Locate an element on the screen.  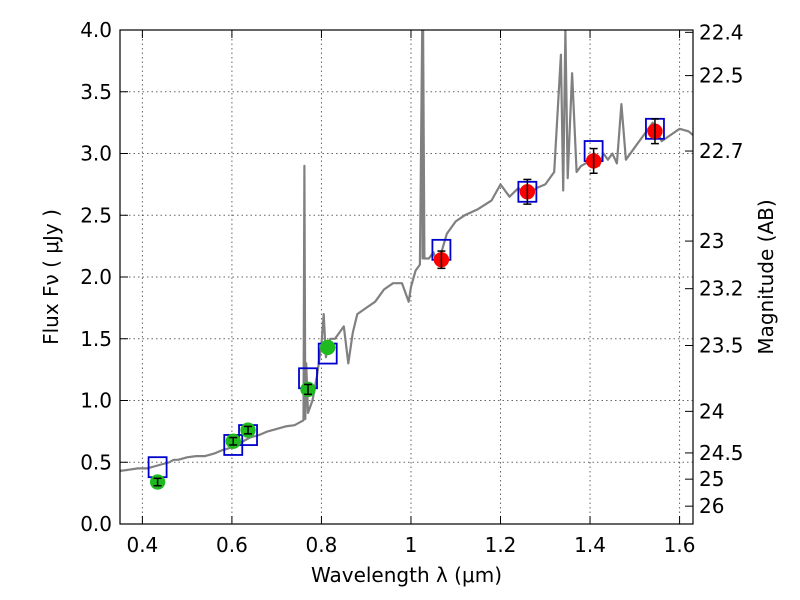
right-tick-label: 22.4 is located at coordinates (721, 32).